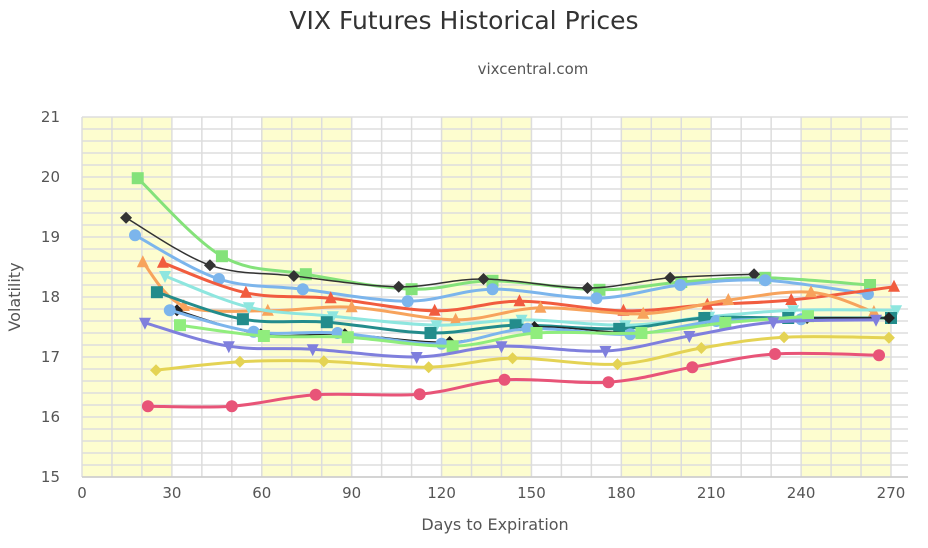  Describe the element at coordinates (464, 20) in the screenshot. I see `chart-title: VIX Futures Historical Prices` at that location.